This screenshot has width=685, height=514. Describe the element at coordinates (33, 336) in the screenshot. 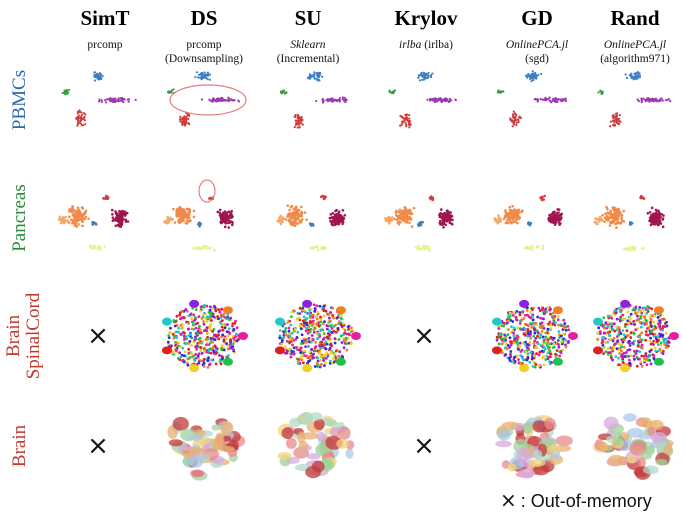

I see `row-label-brainspinal-line2: SpinalCord` at that location.